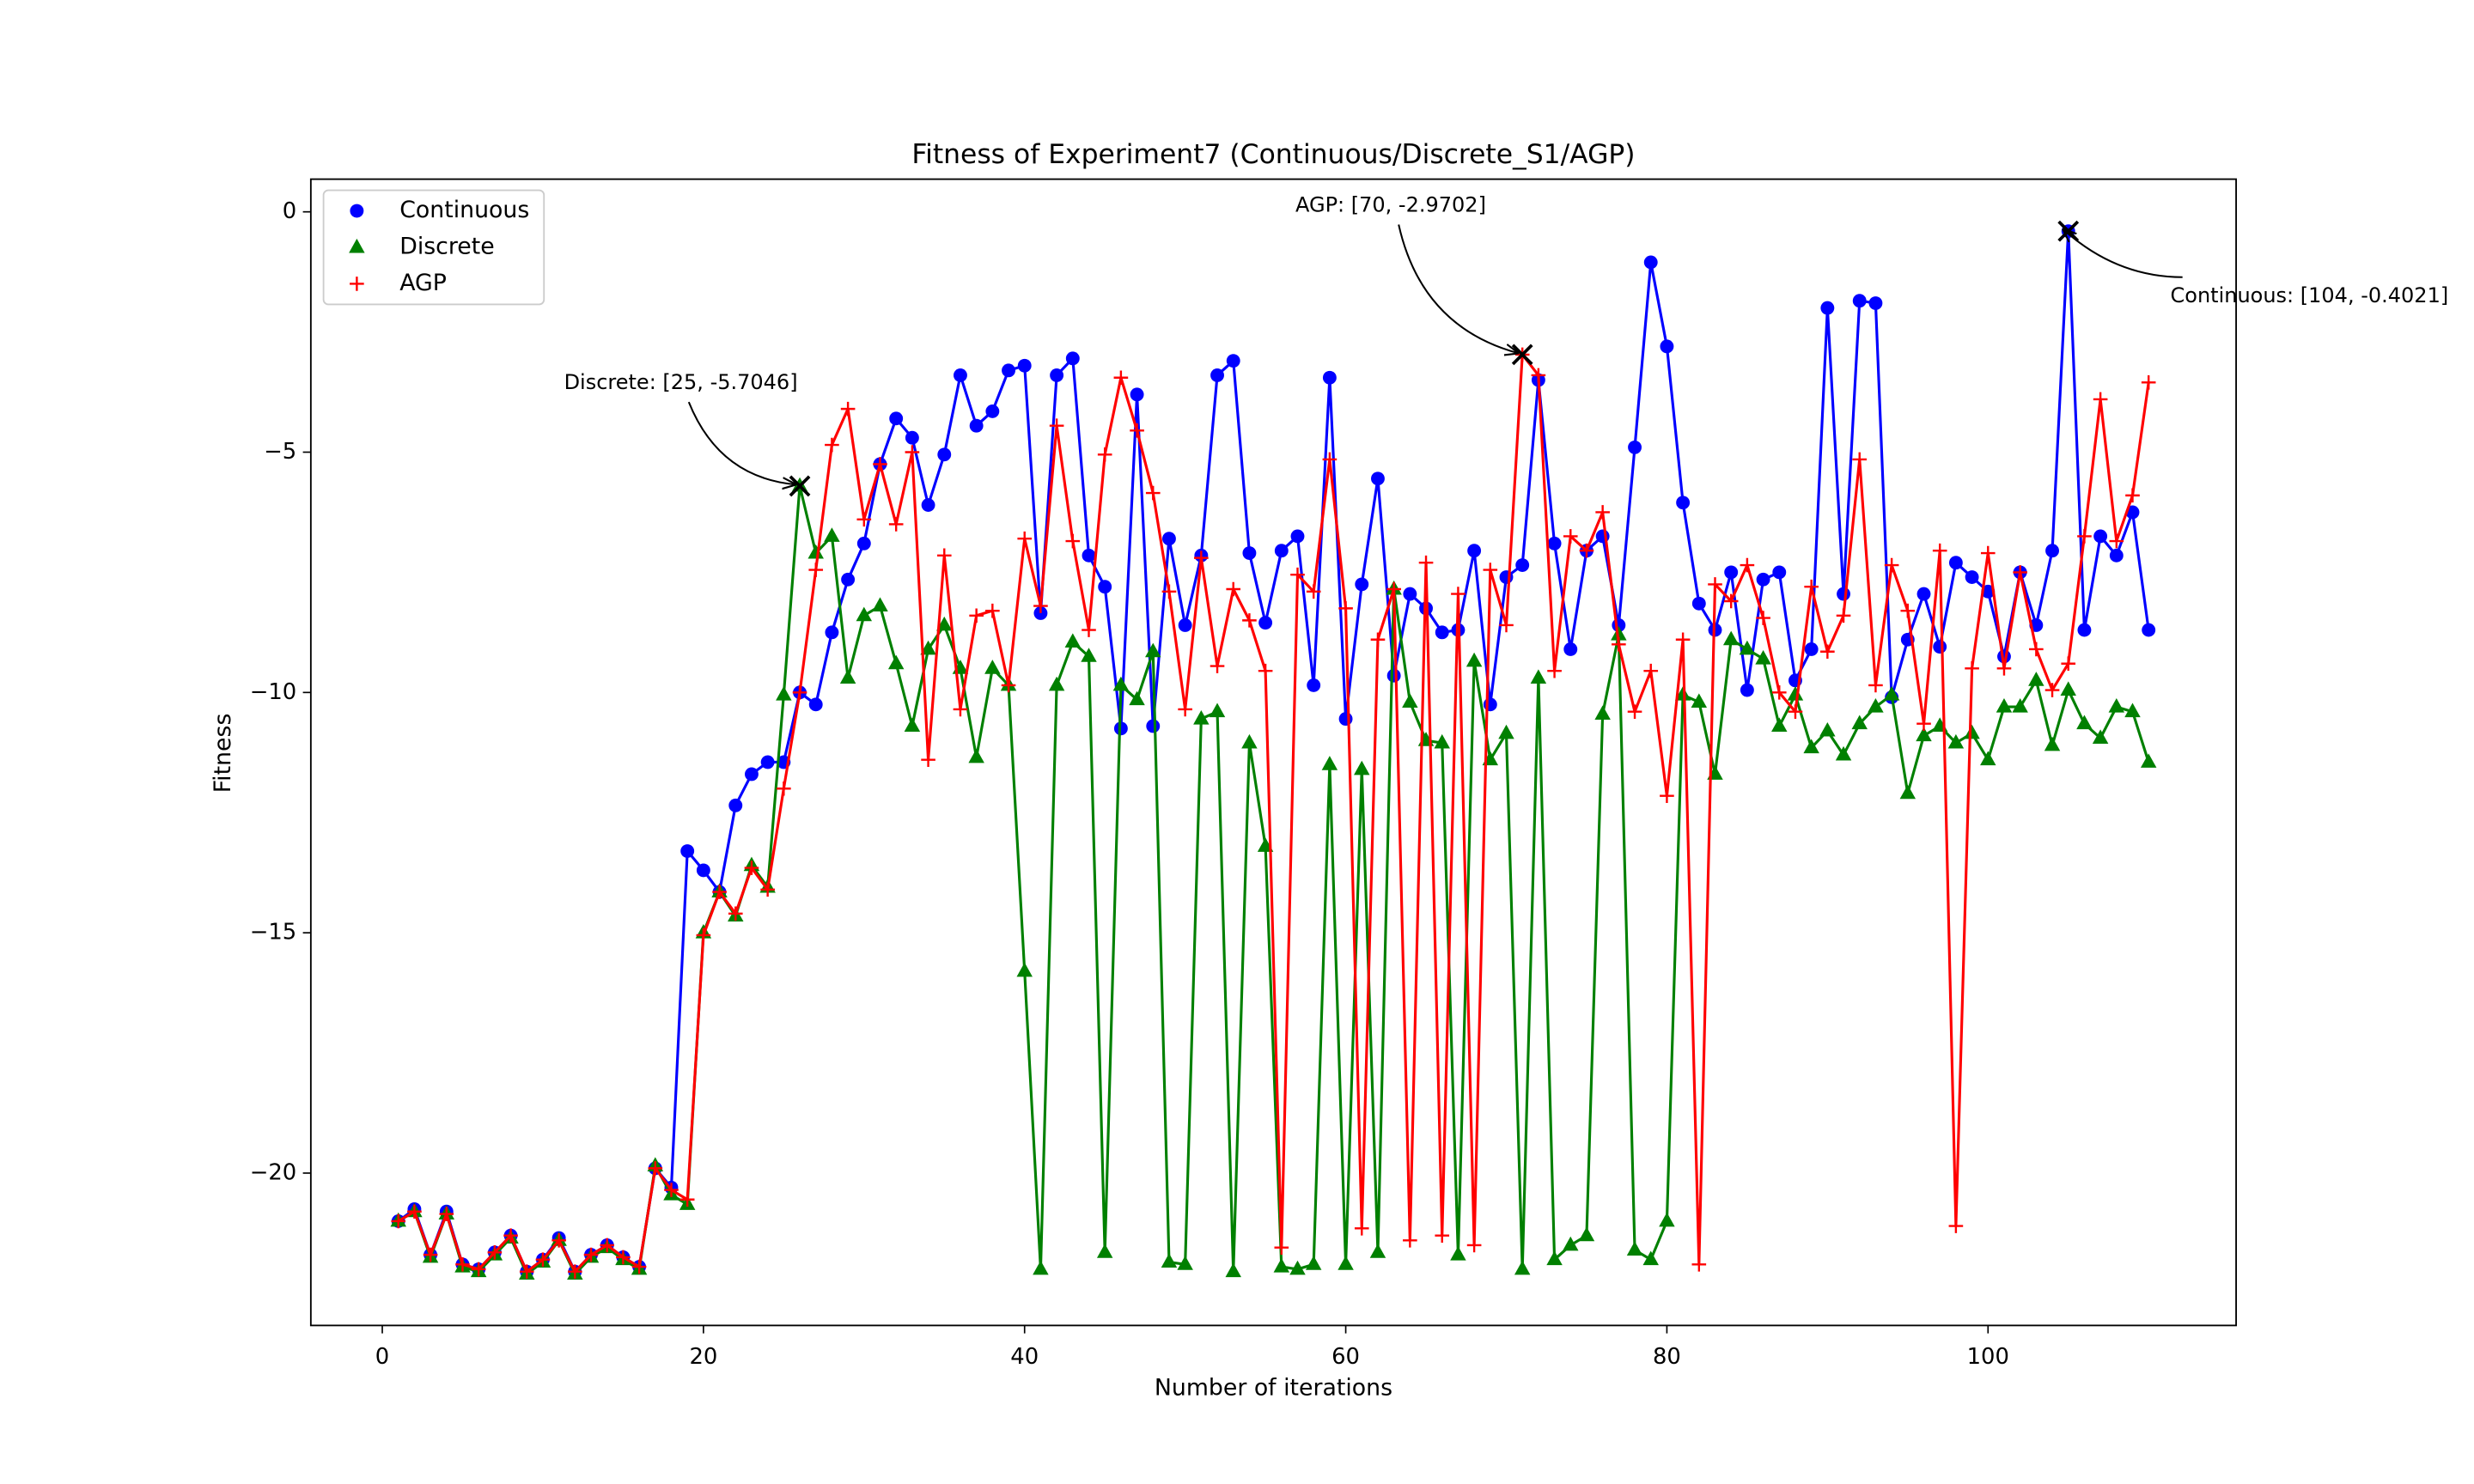 The width and height of the screenshot is (2474, 1484). Describe the element at coordinates (1024, 1357) in the screenshot. I see `x-tick-label: 40` at that location.